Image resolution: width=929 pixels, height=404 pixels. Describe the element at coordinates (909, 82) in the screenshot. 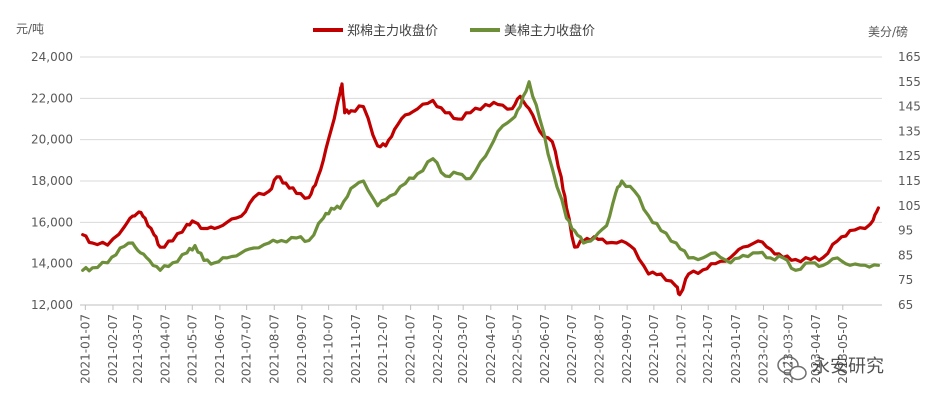

I see `right-tick-label: 155` at that location.